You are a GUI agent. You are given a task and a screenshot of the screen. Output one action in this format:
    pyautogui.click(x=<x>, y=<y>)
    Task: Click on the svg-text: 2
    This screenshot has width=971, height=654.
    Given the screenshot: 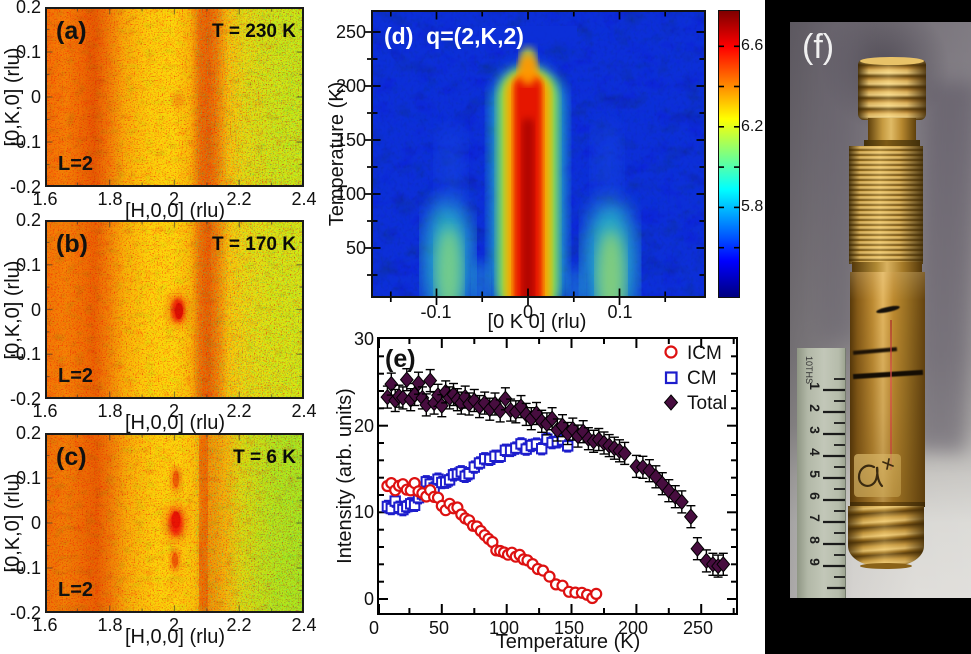 What is the action you would take?
    pyautogui.click(x=815, y=408)
    